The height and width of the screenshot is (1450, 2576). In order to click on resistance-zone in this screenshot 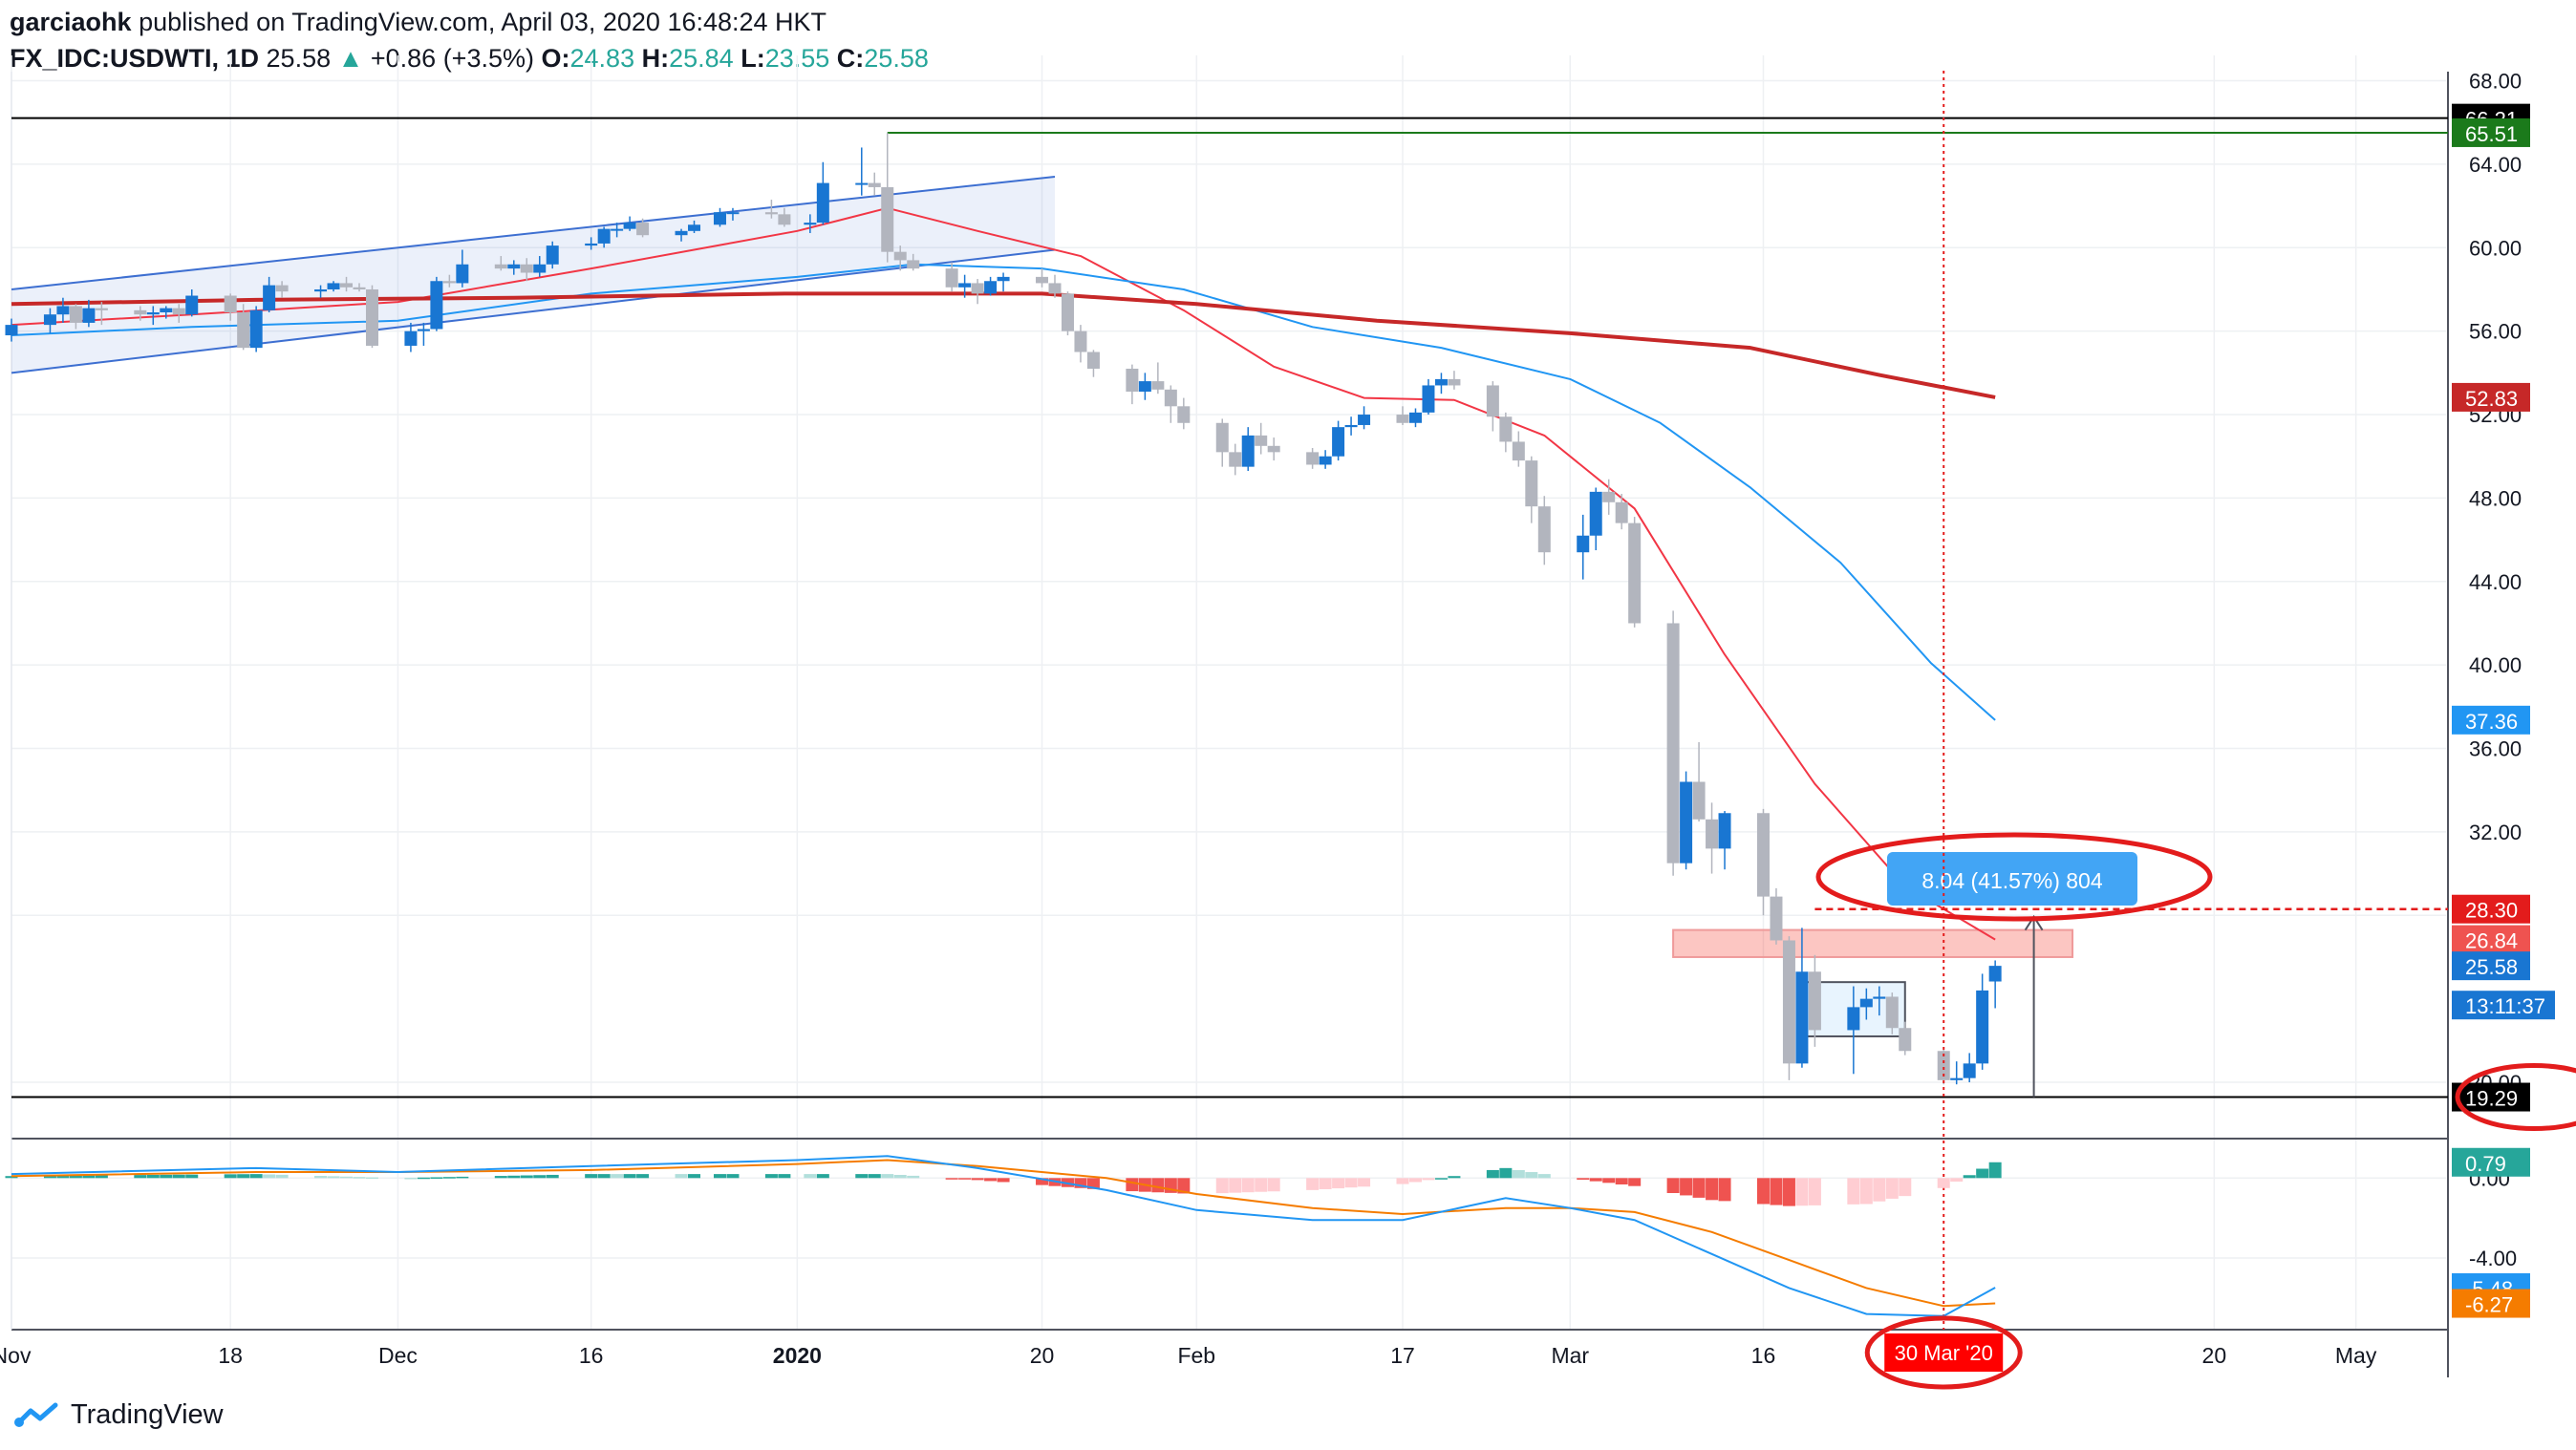, I will do `click(1873, 943)`.